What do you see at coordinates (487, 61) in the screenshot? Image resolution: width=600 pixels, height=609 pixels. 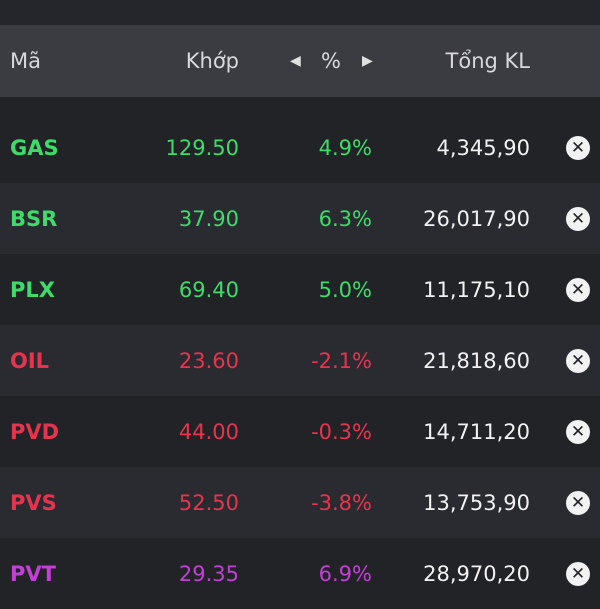 I see `header-volume: Tổng KL` at bounding box center [487, 61].